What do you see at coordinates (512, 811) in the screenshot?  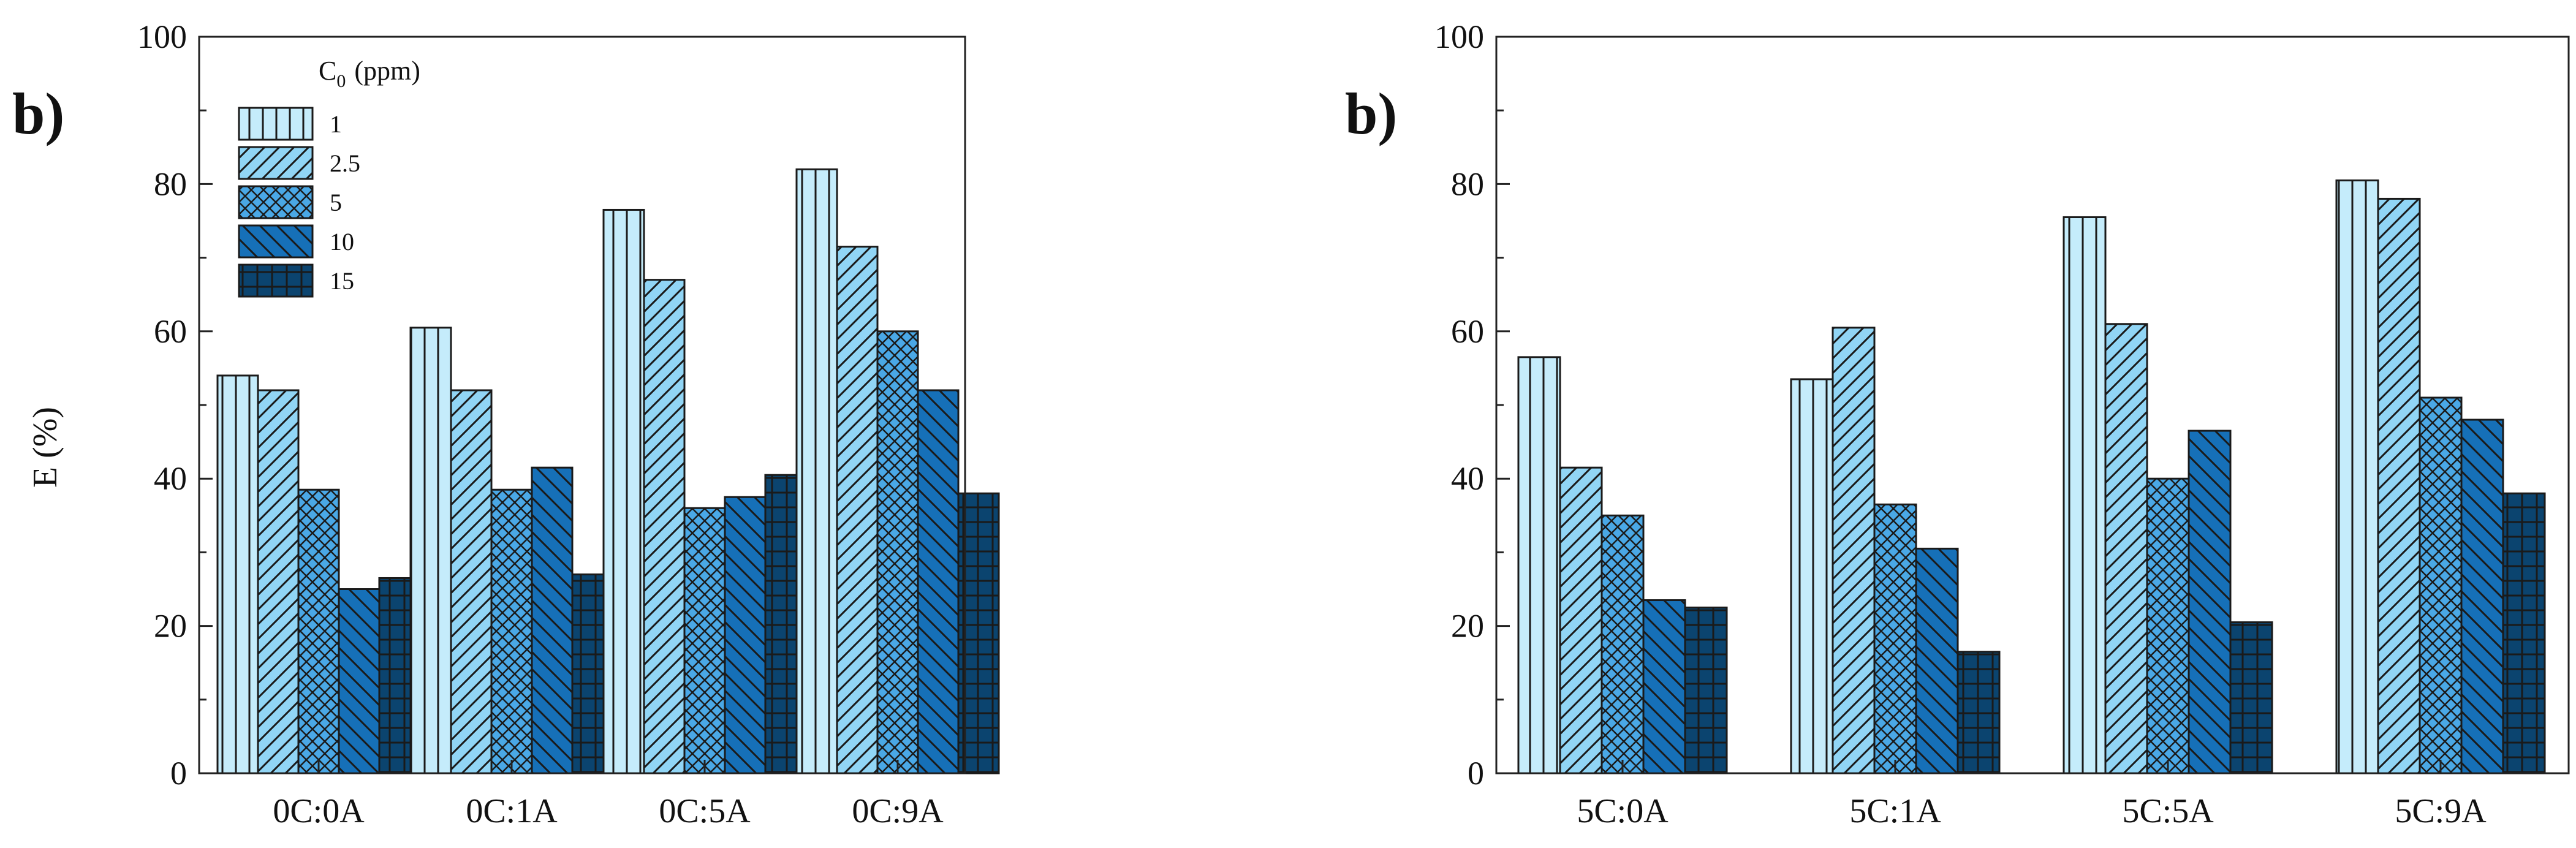 I see `x-tick-label: 0C:1A` at bounding box center [512, 811].